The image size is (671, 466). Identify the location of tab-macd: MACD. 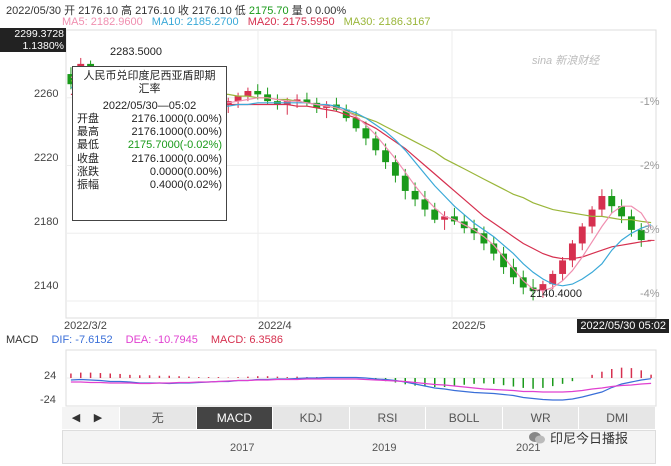
(235, 418).